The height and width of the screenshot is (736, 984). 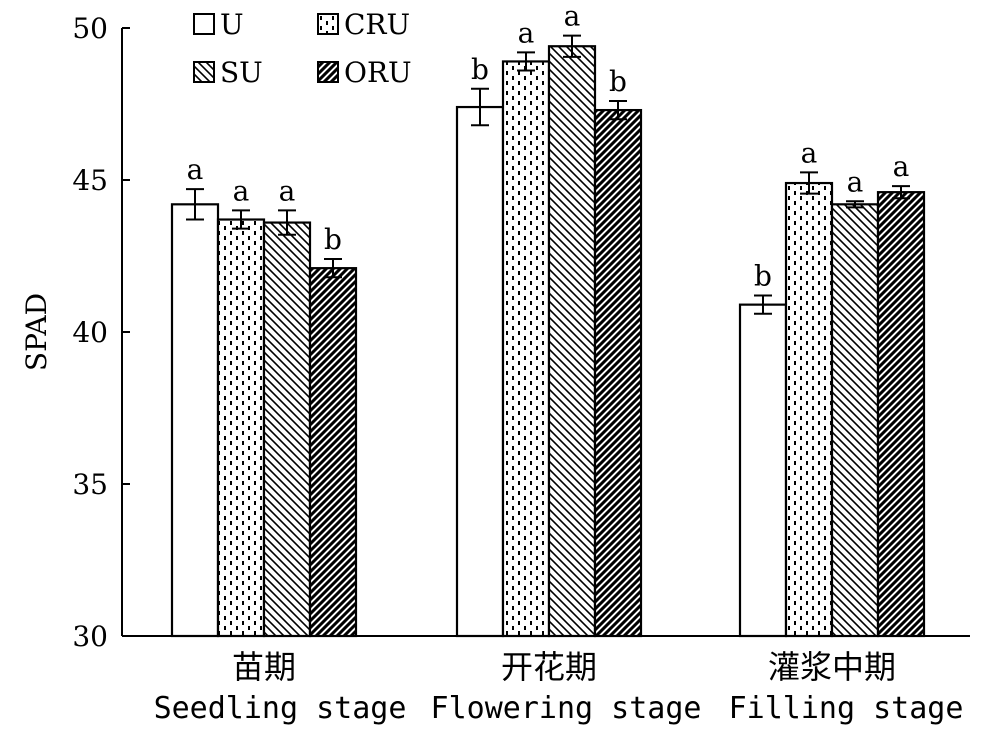 I want to click on y-tick-label: 40, so click(x=90, y=332).